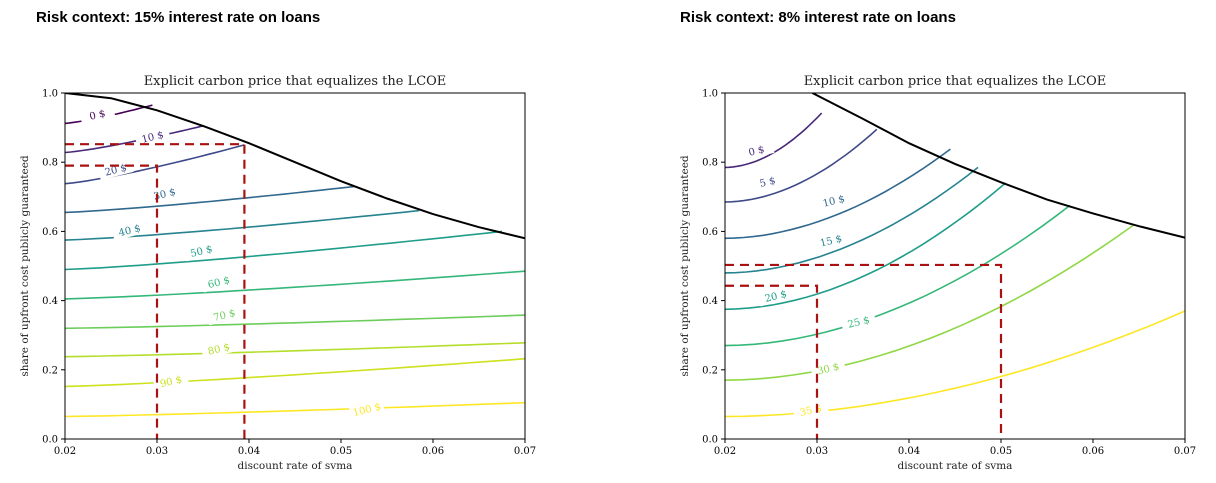 This screenshot has width=1216, height=483. I want to click on contour-label: 50 $, so click(201, 252).